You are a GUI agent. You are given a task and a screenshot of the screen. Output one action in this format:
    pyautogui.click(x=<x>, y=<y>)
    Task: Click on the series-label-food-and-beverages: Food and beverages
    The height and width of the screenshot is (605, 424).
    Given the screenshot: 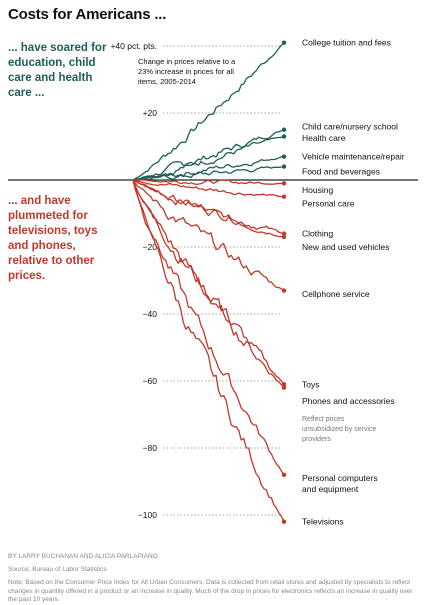 What is the action you would take?
    pyautogui.click(x=341, y=172)
    